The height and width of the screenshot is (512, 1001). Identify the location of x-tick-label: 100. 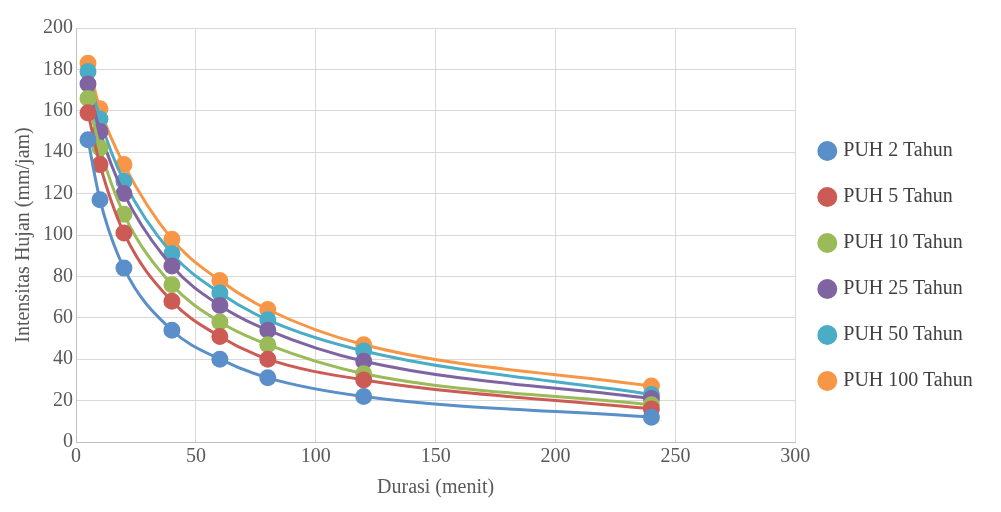
(315, 455).